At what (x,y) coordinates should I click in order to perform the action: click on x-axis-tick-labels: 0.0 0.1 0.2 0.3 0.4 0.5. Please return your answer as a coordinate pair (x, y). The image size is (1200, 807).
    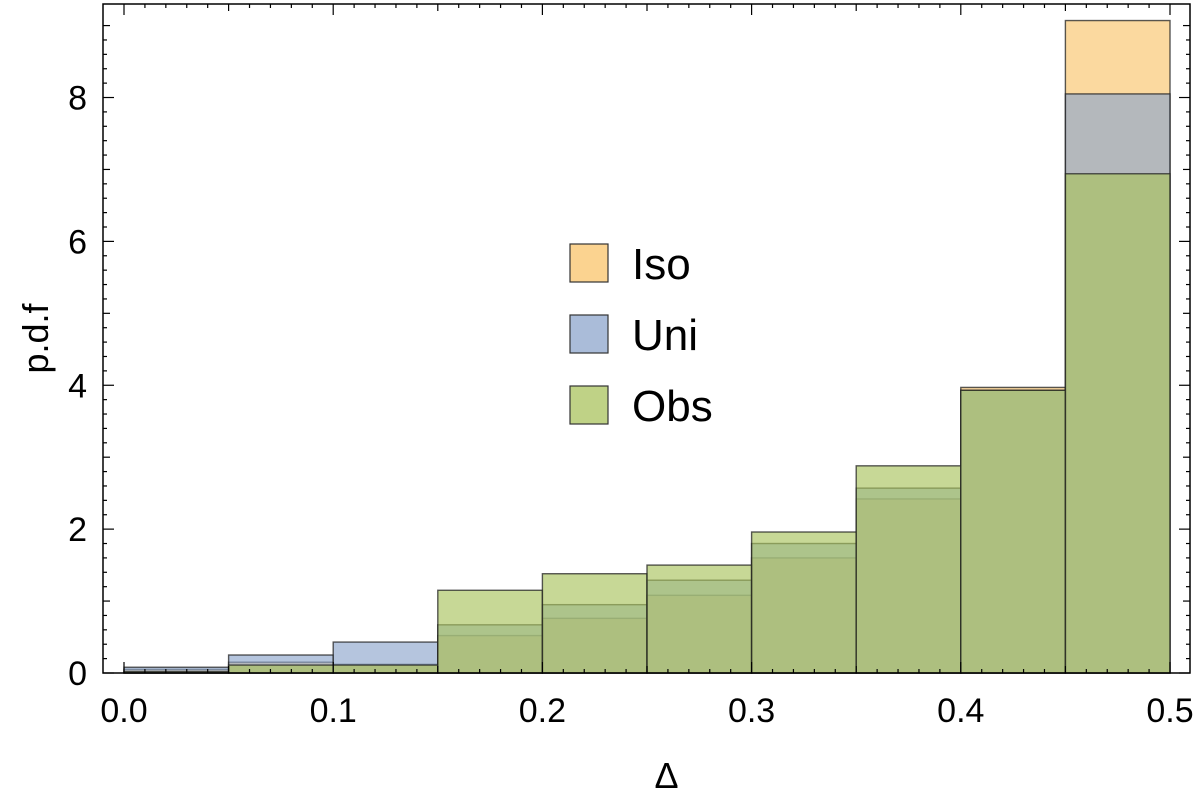
    Looking at the image, I should click on (646, 711).